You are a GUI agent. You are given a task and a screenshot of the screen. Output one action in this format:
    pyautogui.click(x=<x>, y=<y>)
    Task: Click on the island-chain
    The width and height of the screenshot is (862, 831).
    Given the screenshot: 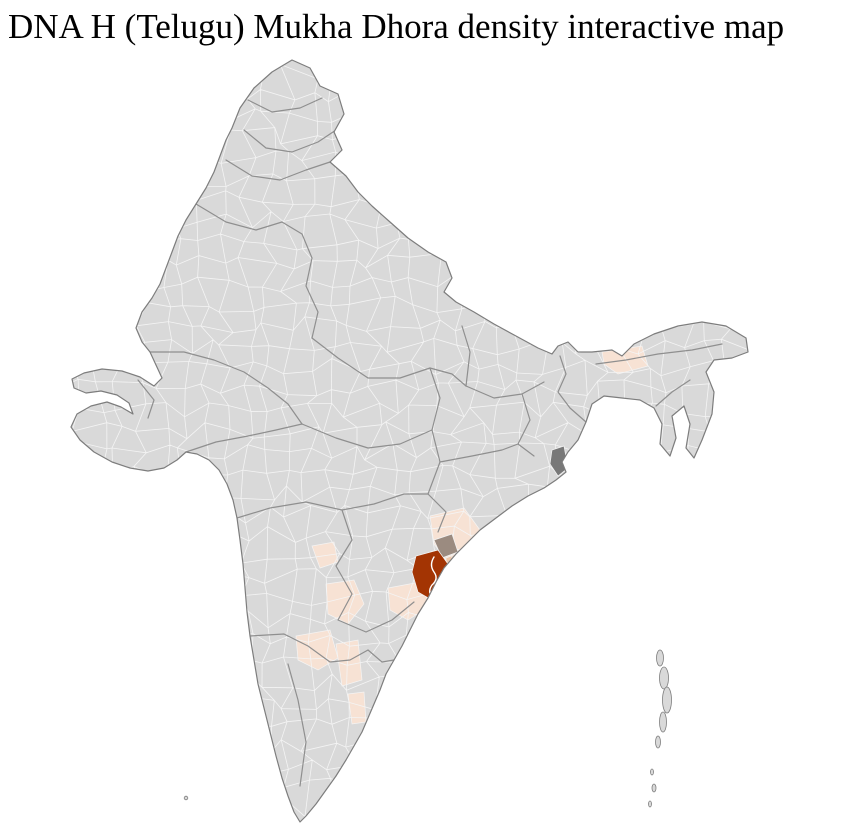 What is the action you would take?
    pyautogui.click(x=427, y=728)
    